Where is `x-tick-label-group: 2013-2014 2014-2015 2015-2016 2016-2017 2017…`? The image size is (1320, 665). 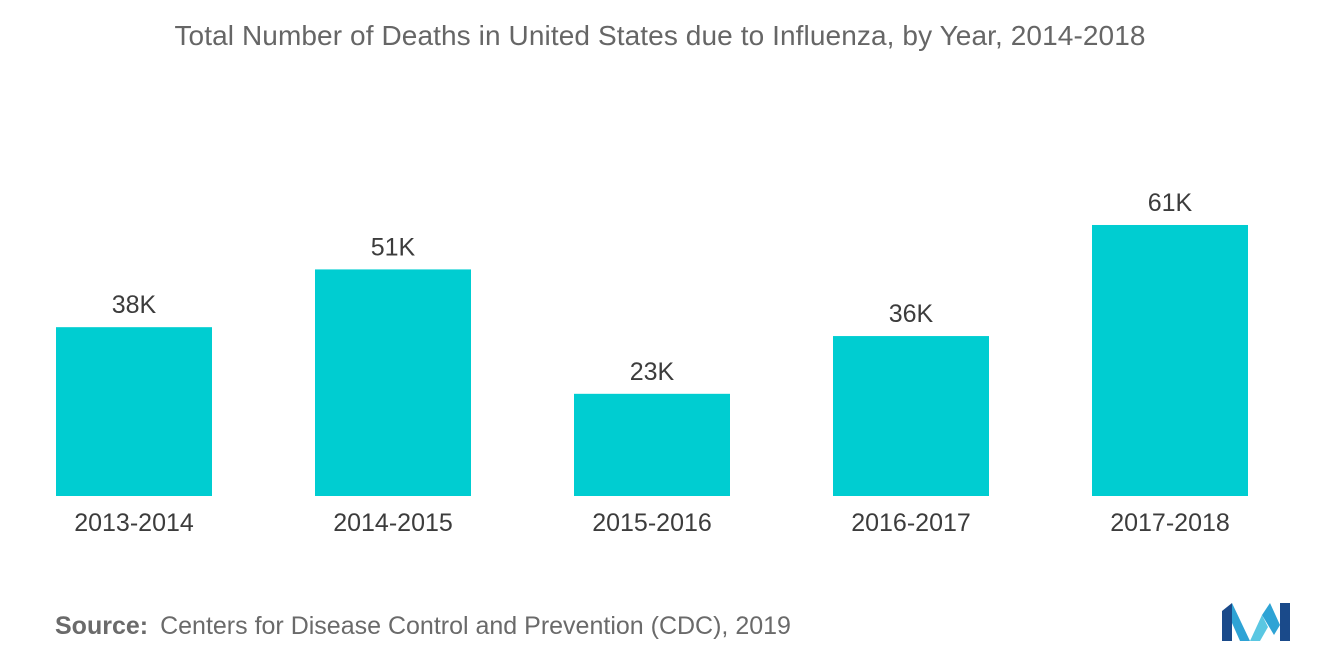
x-tick-label-group: 2013-2014 2014-2015 2015-2016 2016-2017 2017… is located at coordinates (652, 523).